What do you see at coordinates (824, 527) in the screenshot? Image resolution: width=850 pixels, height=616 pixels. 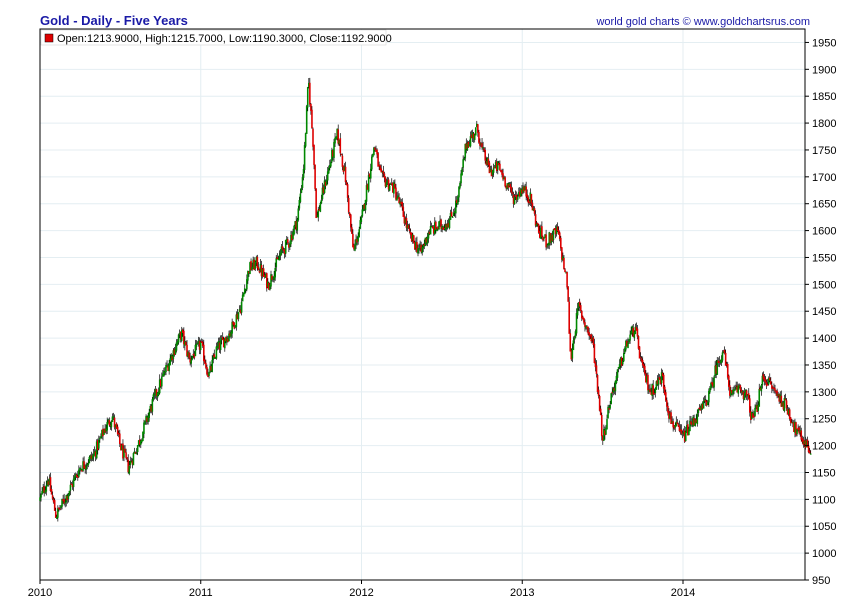 I see `y-tick-label: 1050` at bounding box center [824, 527].